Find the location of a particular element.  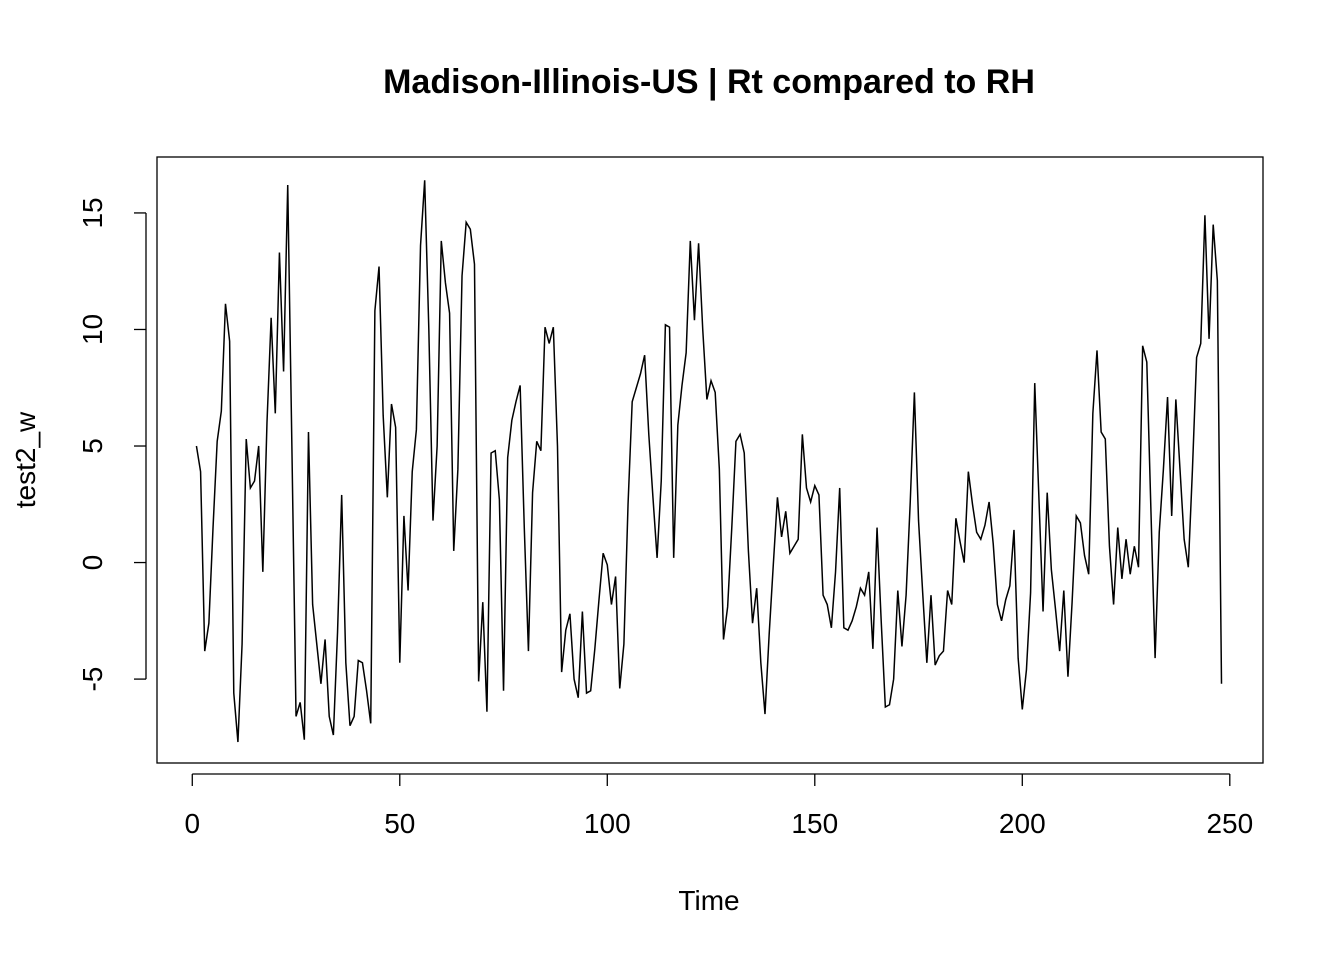

y-axis-label: test2_w is located at coordinates (25, 459).